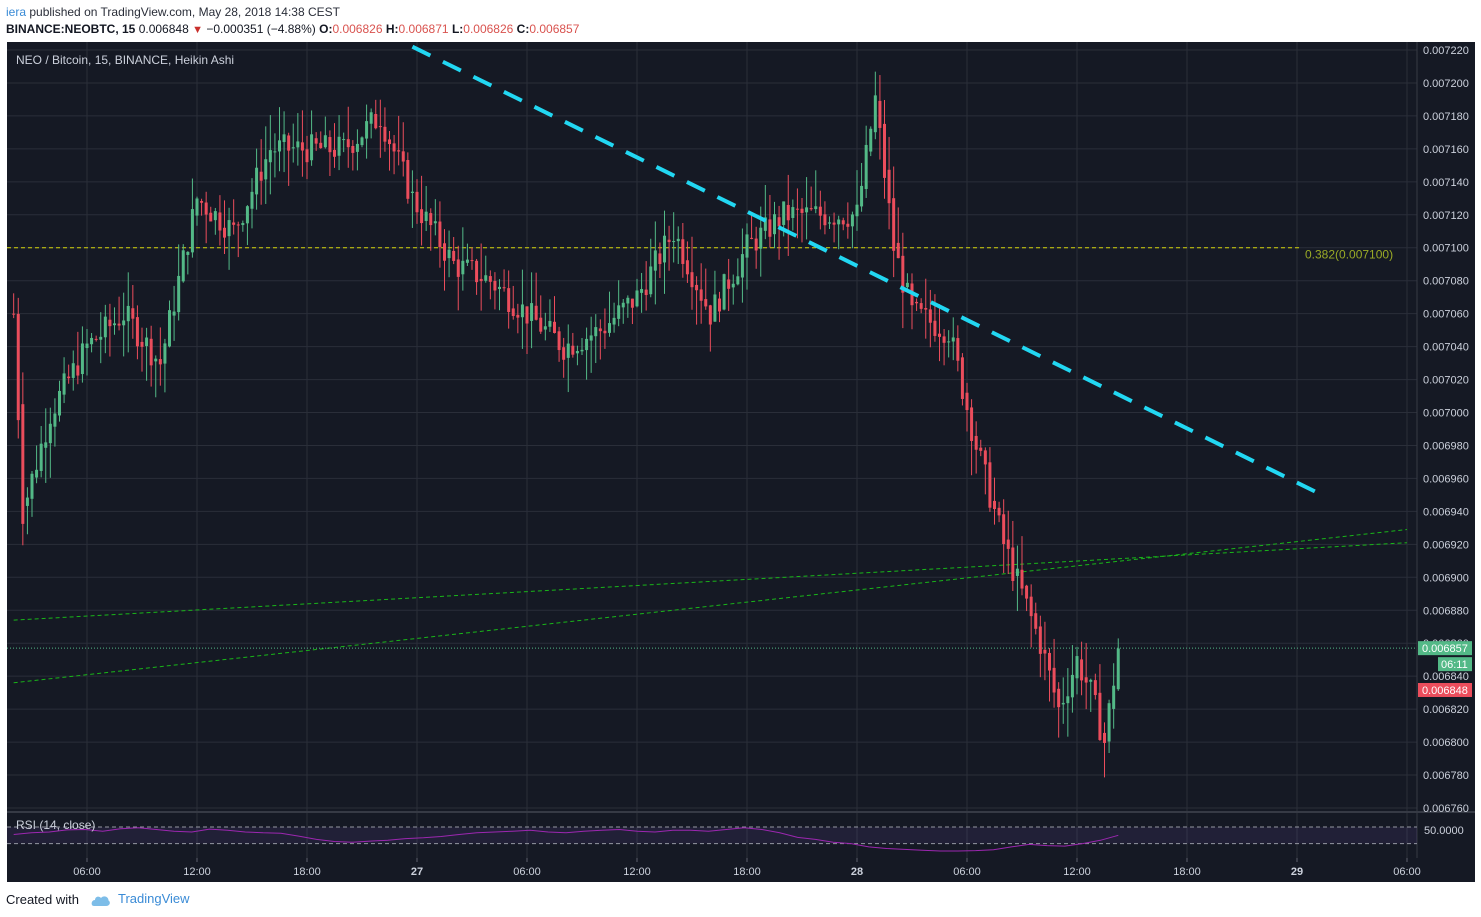 This screenshot has height=917, width=1481. What do you see at coordinates (1446, 450) in the screenshot?
I see `price-axis` at bounding box center [1446, 450].